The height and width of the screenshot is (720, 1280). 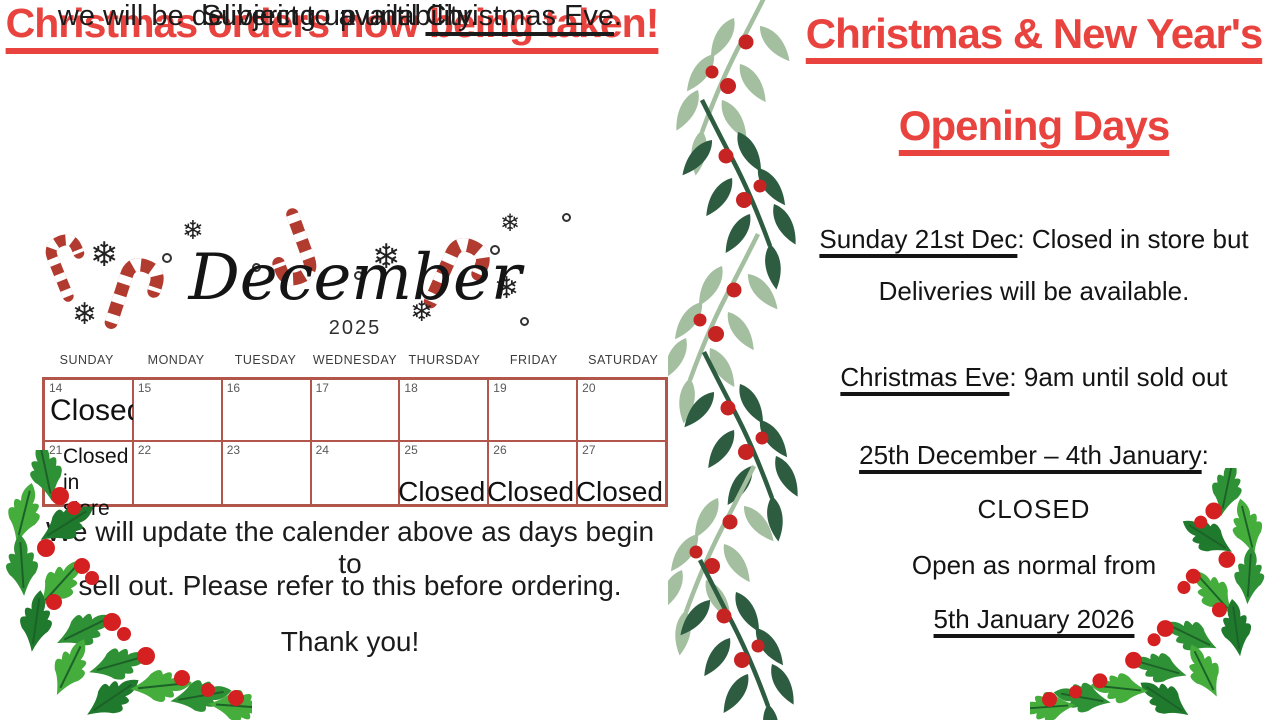 I want to click on calendar-cell-24: 24, so click(x=355, y=473).